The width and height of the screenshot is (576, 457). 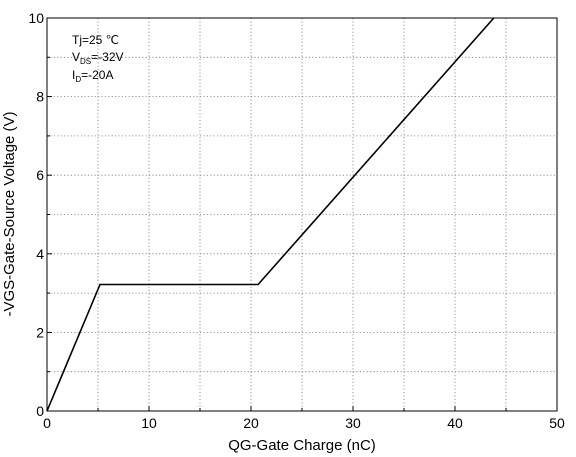 What do you see at coordinates (40, 254) in the screenshot?
I see `y-tick-label-4: 4` at bounding box center [40, 254].